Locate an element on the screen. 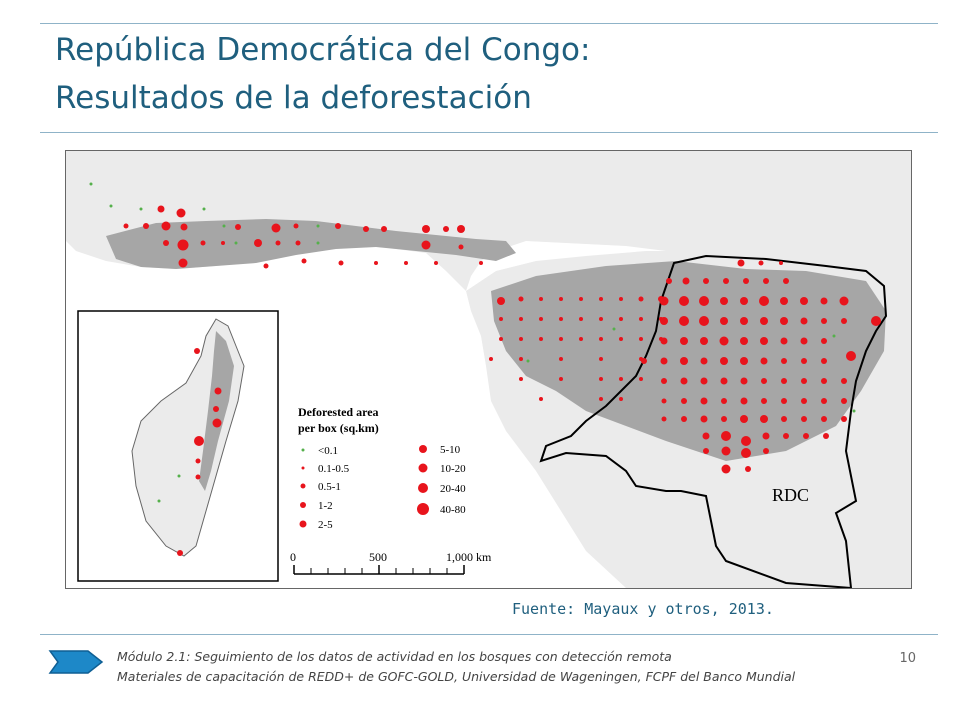 Image resolution: width=960 pixels, height=720 pixels. congo-basin-forest is located at coordinates (688, 361).